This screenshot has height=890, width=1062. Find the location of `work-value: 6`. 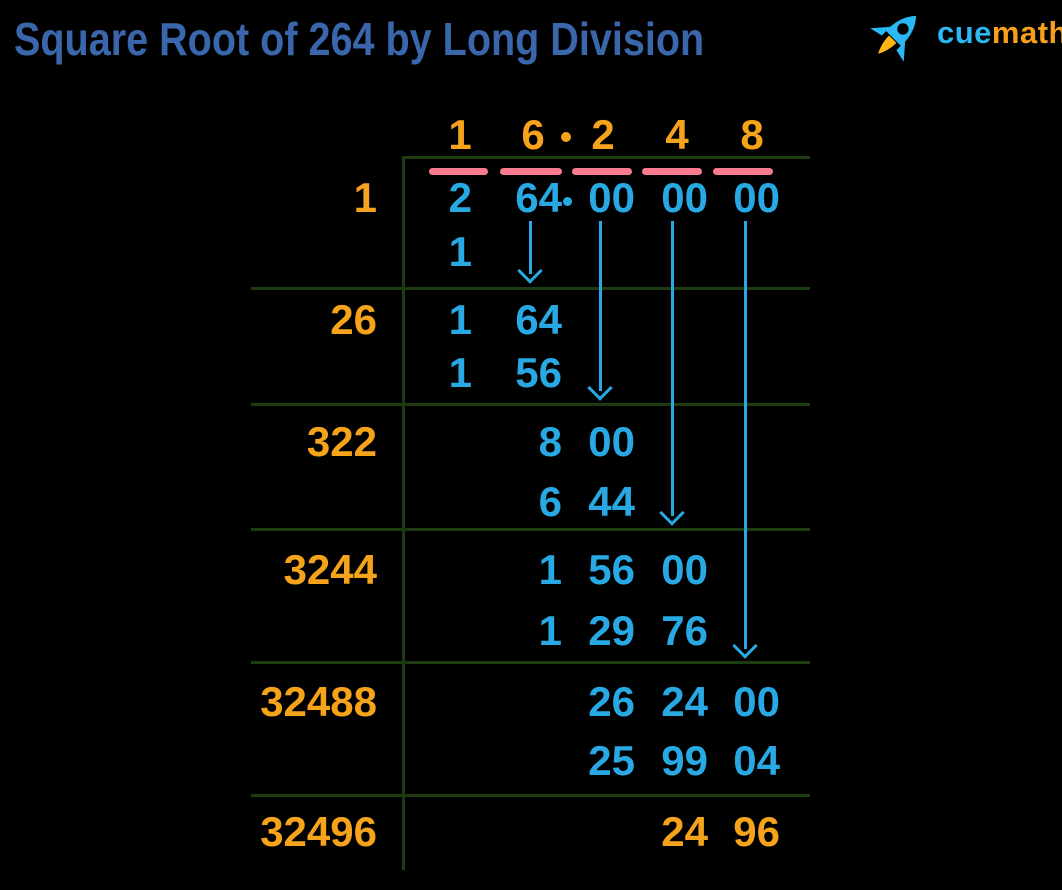

work-value: 6 is located at coordinates (550, 501).